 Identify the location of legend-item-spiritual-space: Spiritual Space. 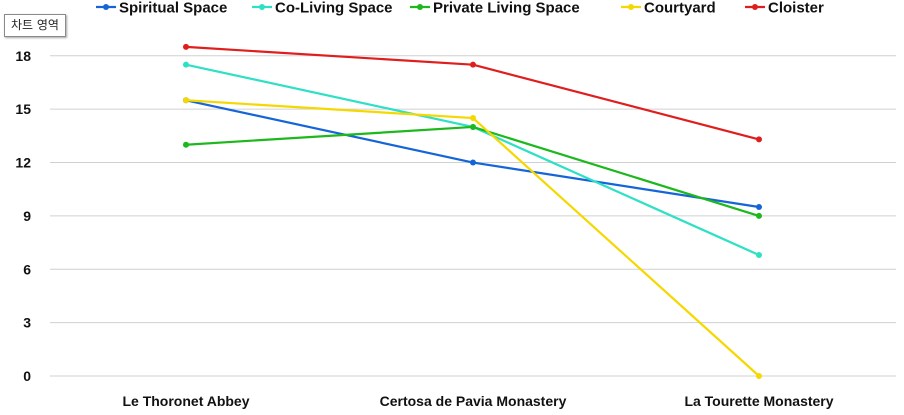
(161, 8).